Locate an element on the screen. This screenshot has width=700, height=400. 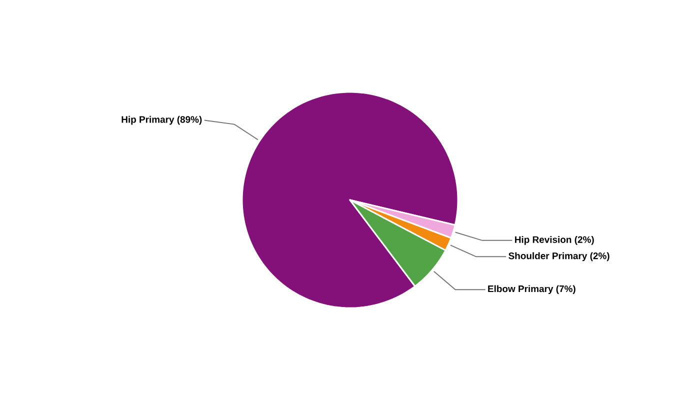
data-label: (7%) is located at coordinates (566, 289).